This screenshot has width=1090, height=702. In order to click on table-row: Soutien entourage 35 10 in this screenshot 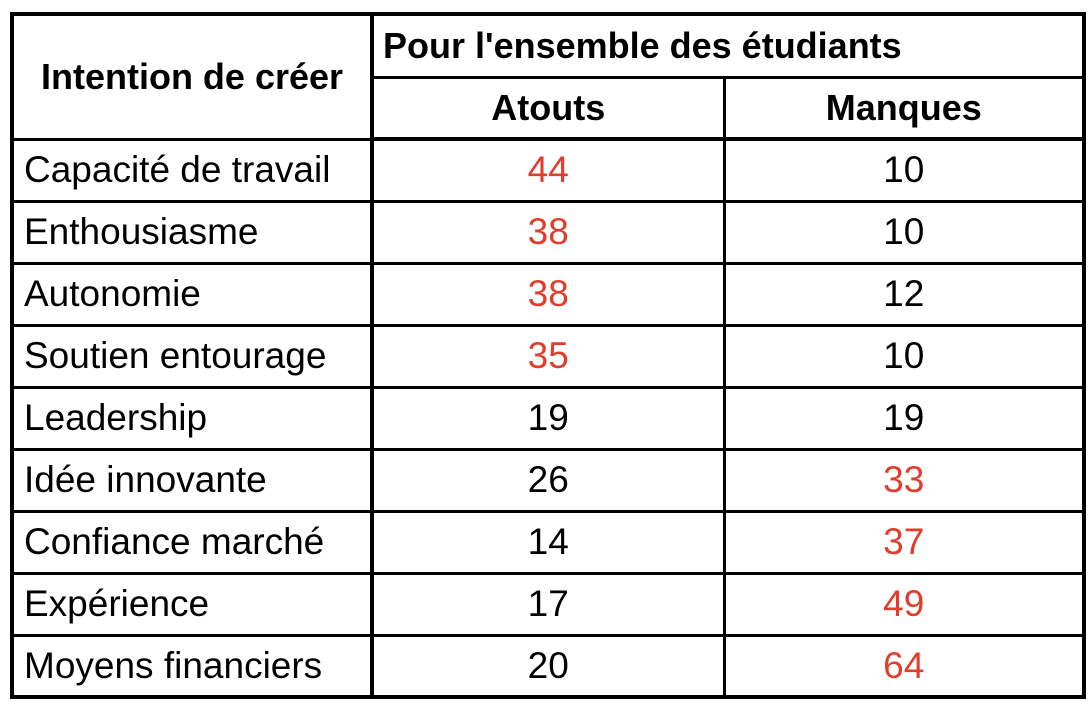, I will do `click(548, 356)`.